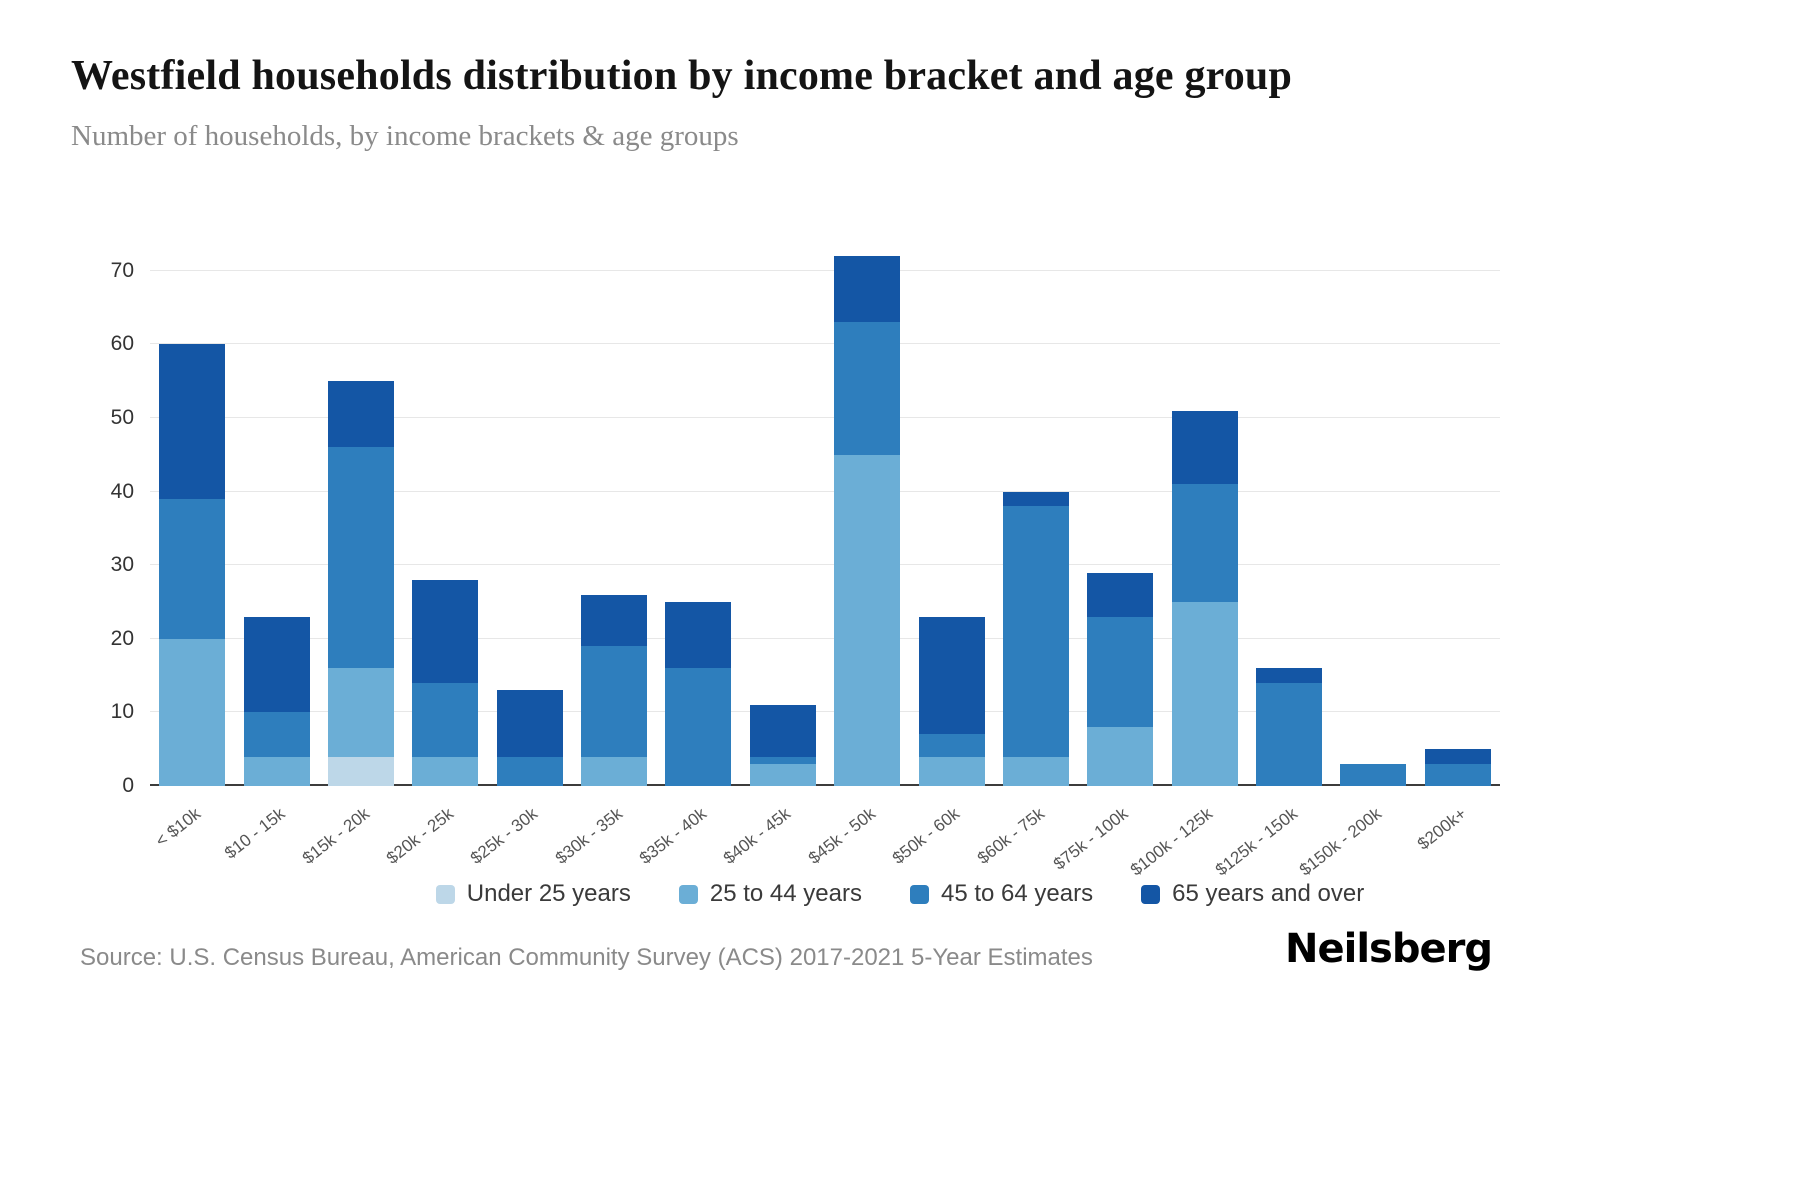  What do you see at coordinates (420, 836) in the screenshot?
I see `x-axis-tick-label: $20k - 25k` at bounding box center [420, 836].